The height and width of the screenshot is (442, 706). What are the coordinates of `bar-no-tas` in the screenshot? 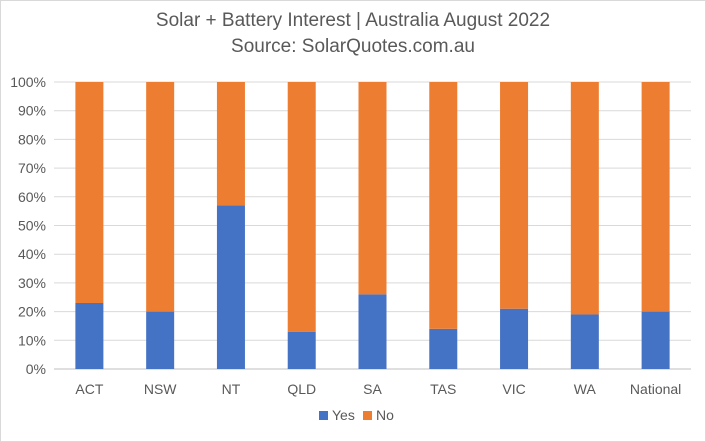 It's located at (443, 205).